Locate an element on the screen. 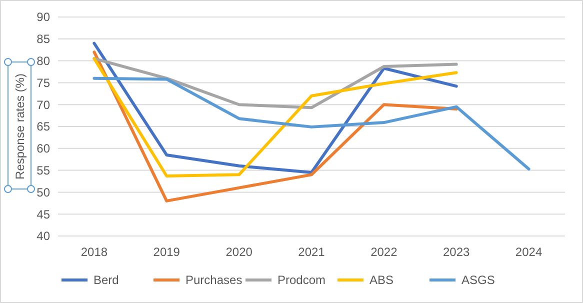 Image resolution: width=583 pixels, height=303 pixels. line-series is located at coordinates (275, 83).